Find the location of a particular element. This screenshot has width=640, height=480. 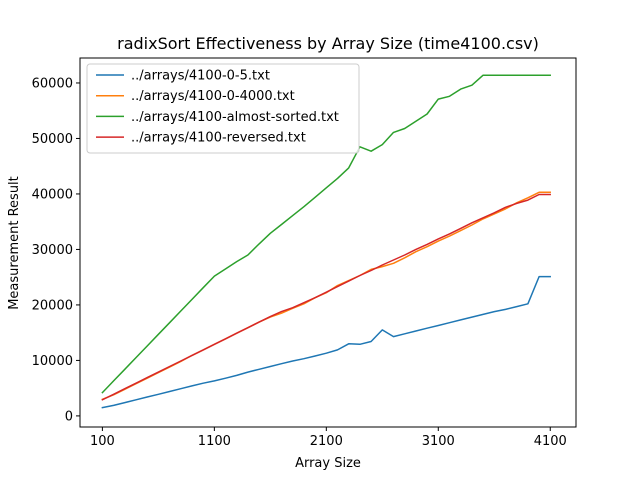

y-tick-label: 40000 is located at coordinates (52, 194).